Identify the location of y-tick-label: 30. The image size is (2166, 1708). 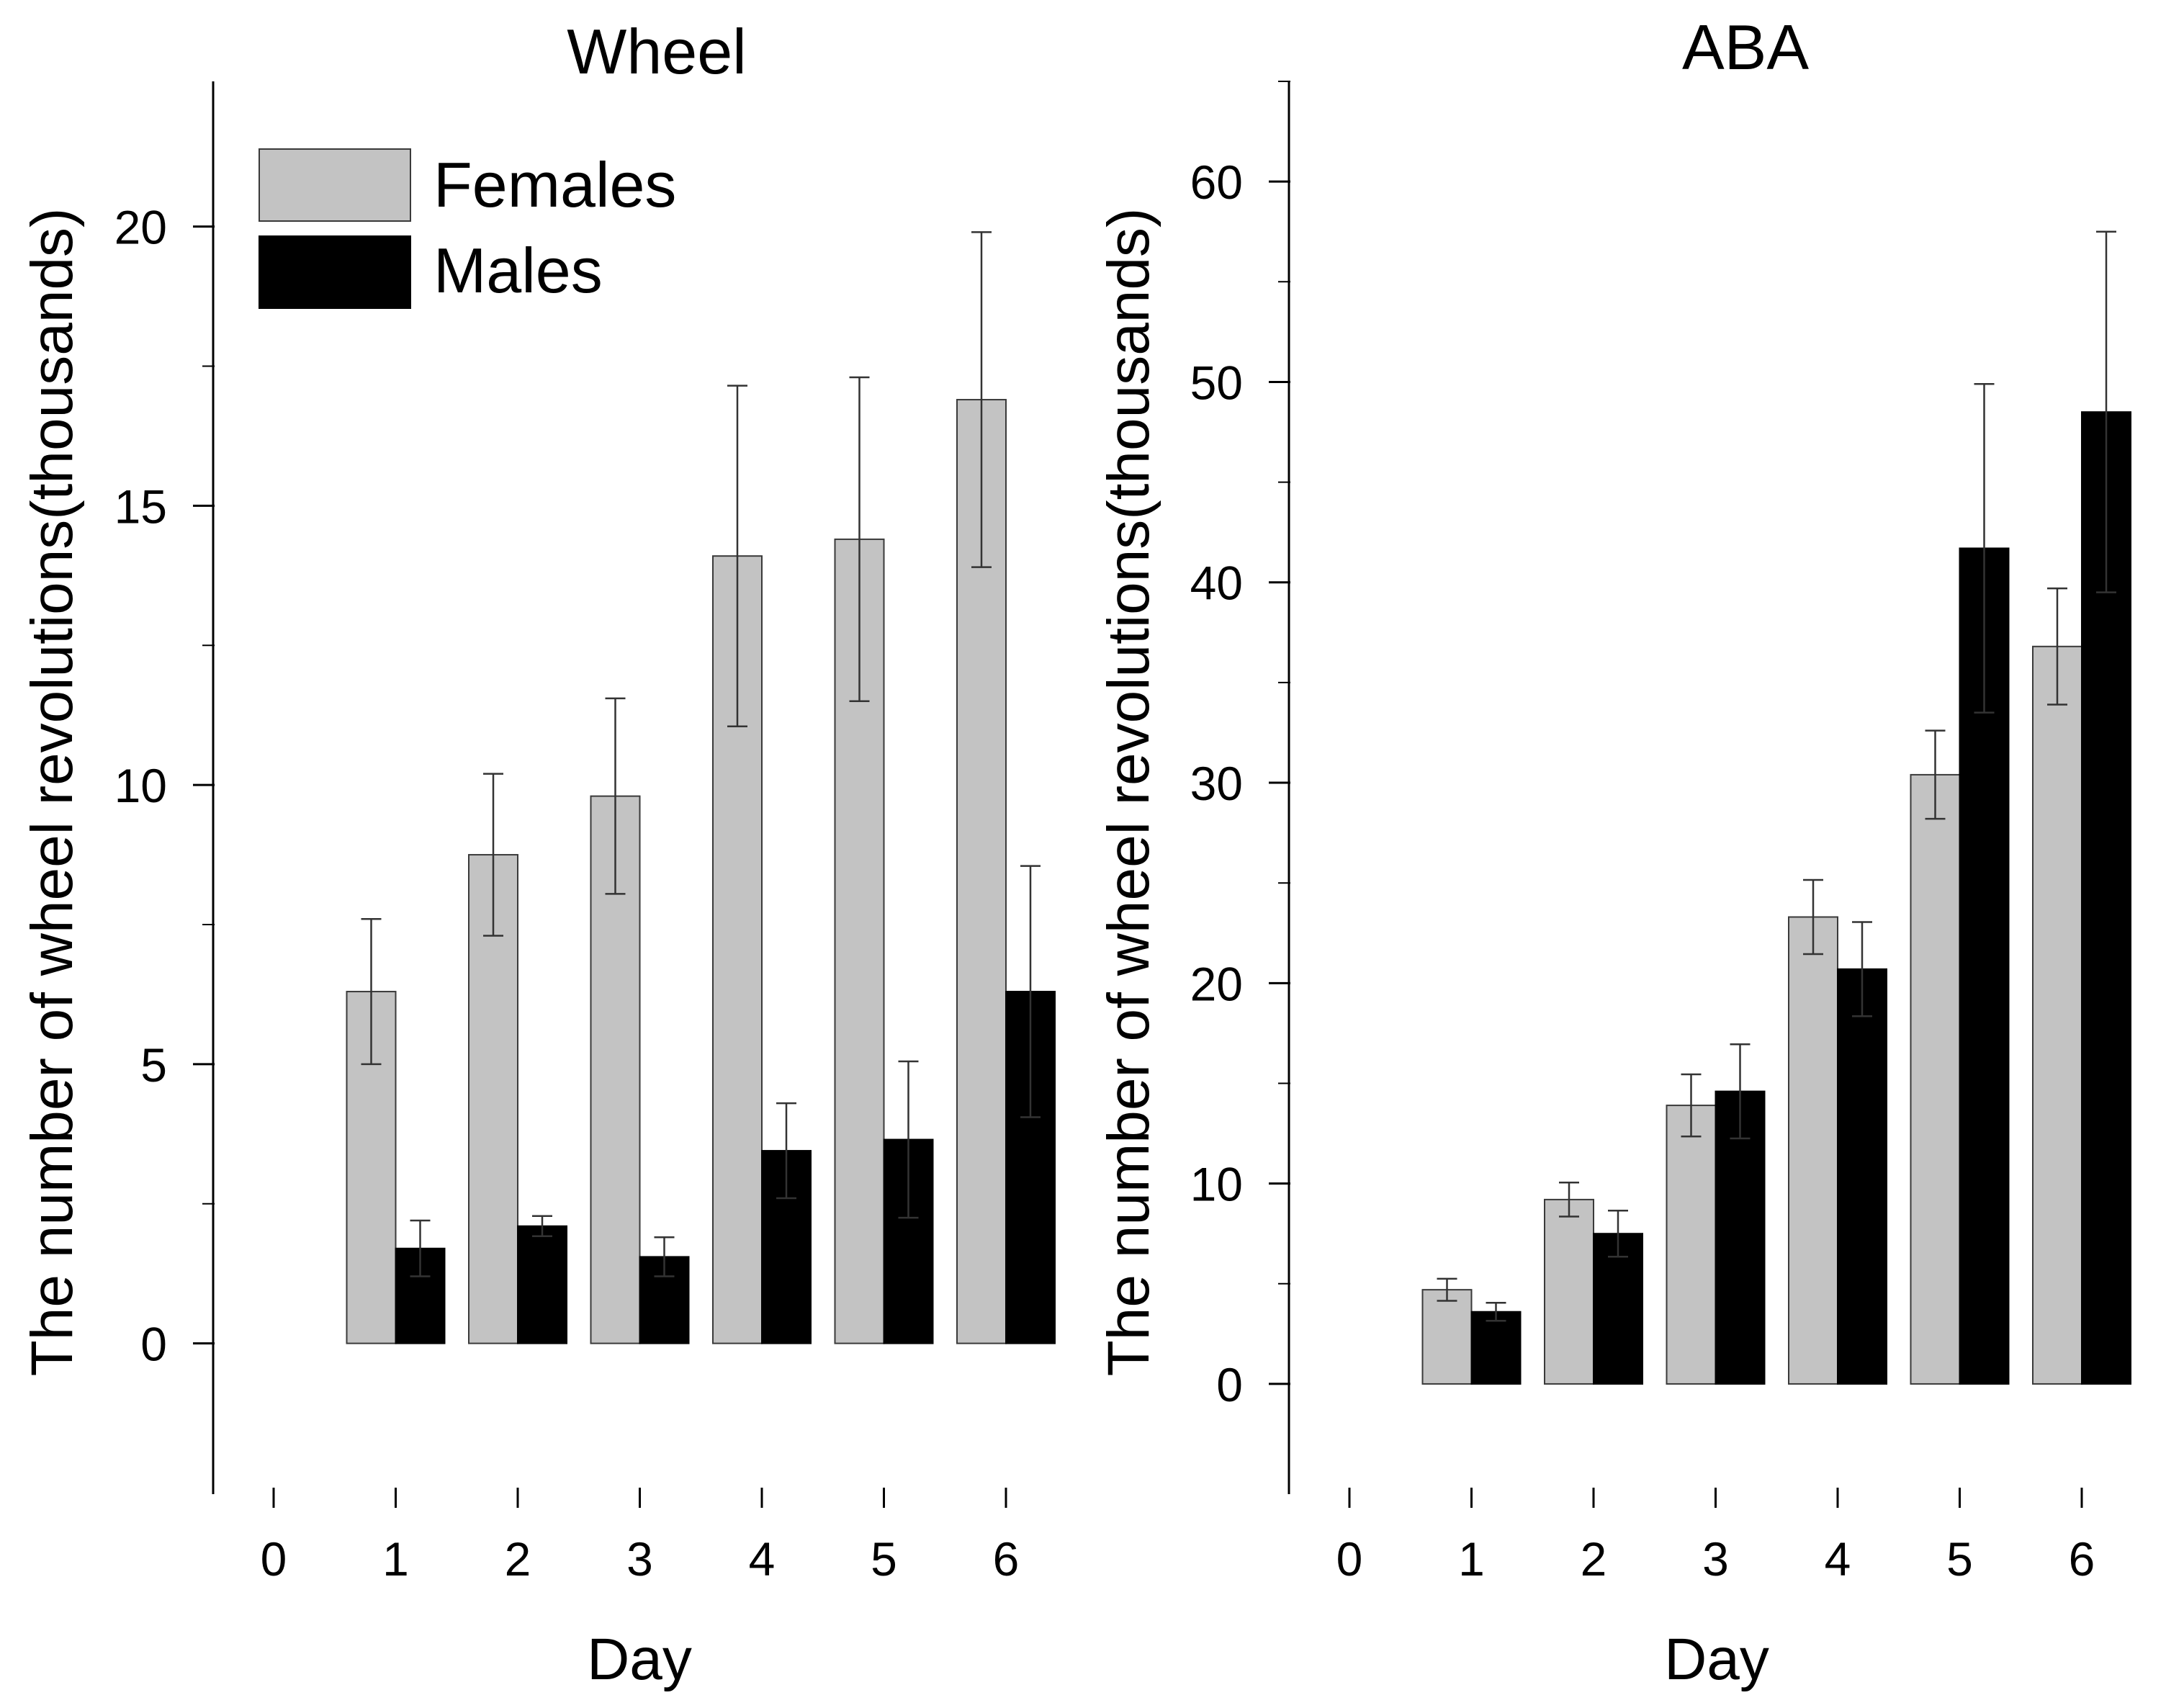
(1216, 783).